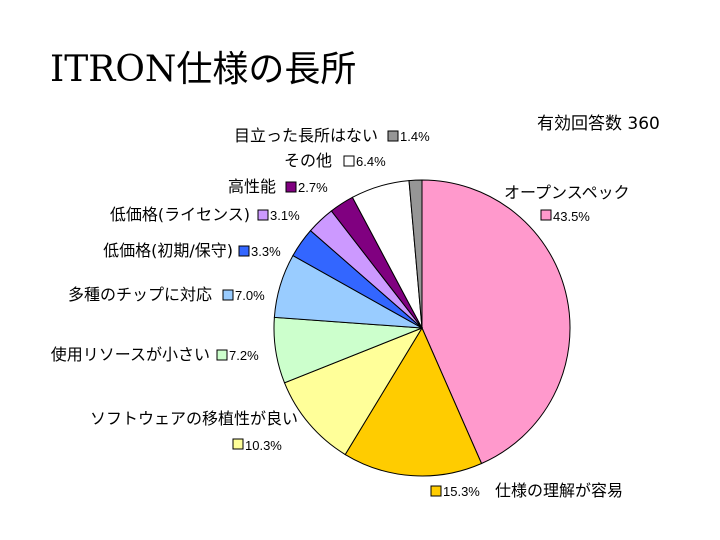  What do you see at coordinates (266, 251) in the screenshot?
I see `slice-percent-label: 3.3%` at bounding box center [266, 251].